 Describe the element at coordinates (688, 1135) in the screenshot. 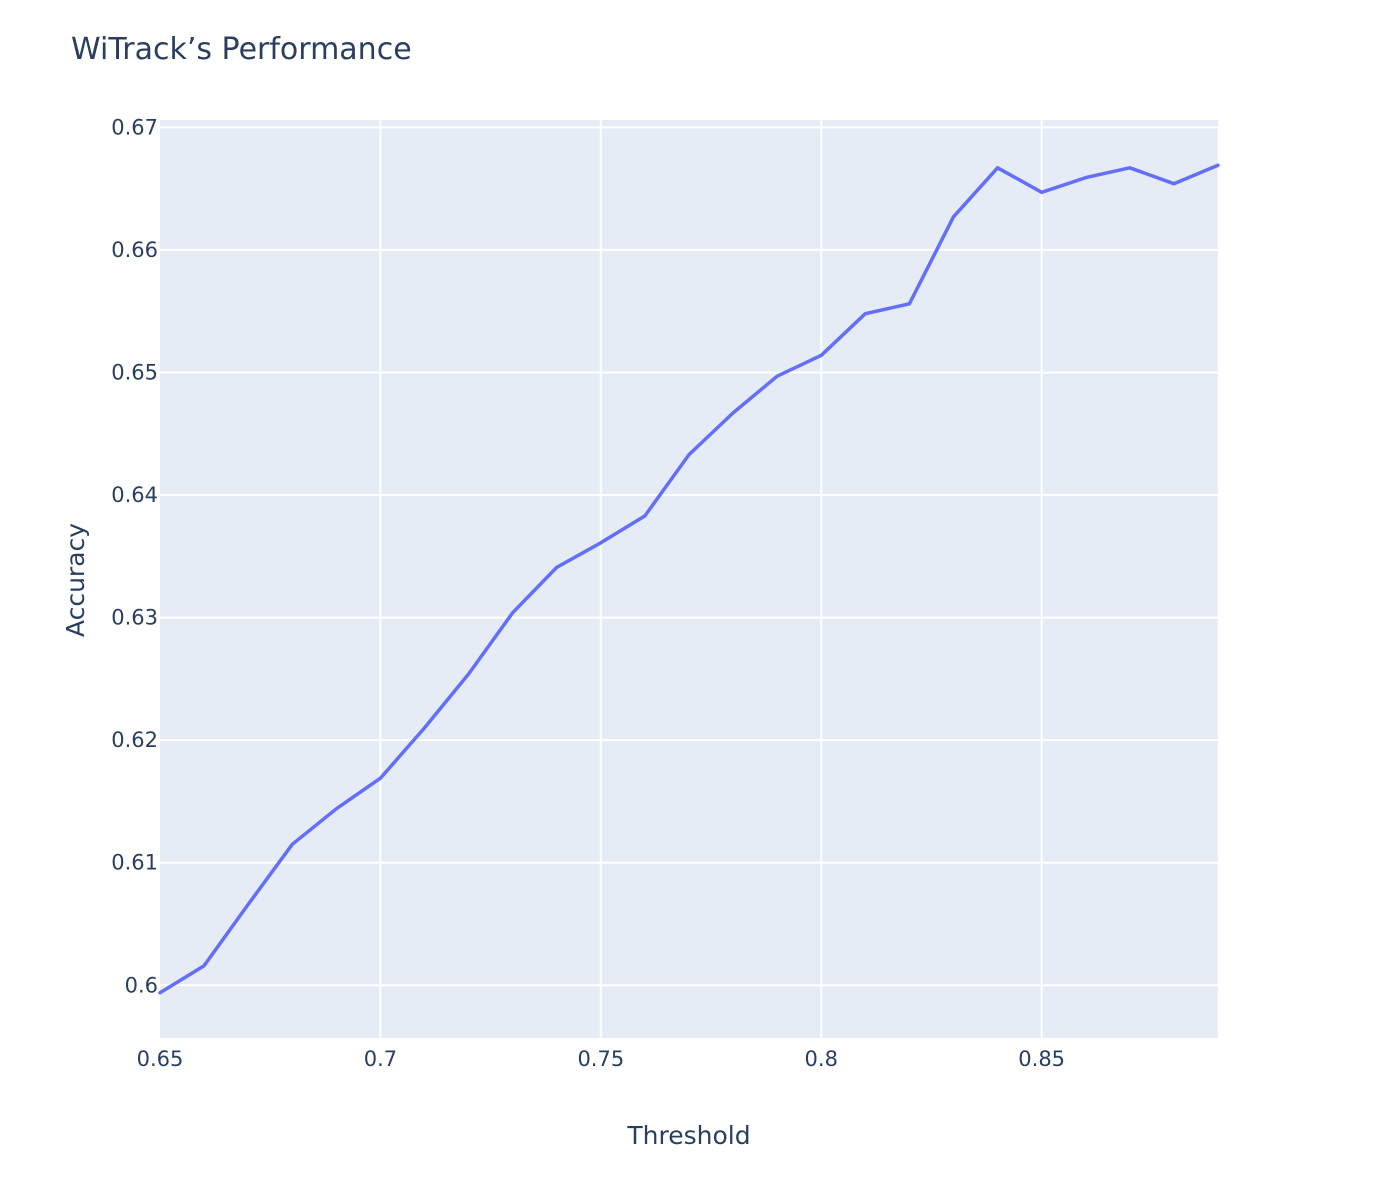

I see `x-axis-title: Threshold` at that location.